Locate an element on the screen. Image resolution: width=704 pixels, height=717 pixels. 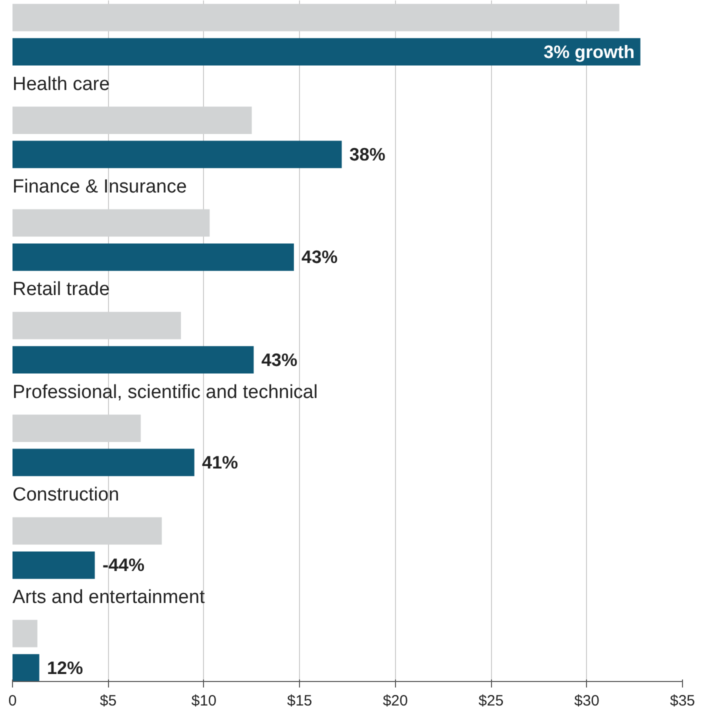
x-tick-label: $20 is located at coordinates (395, 701).